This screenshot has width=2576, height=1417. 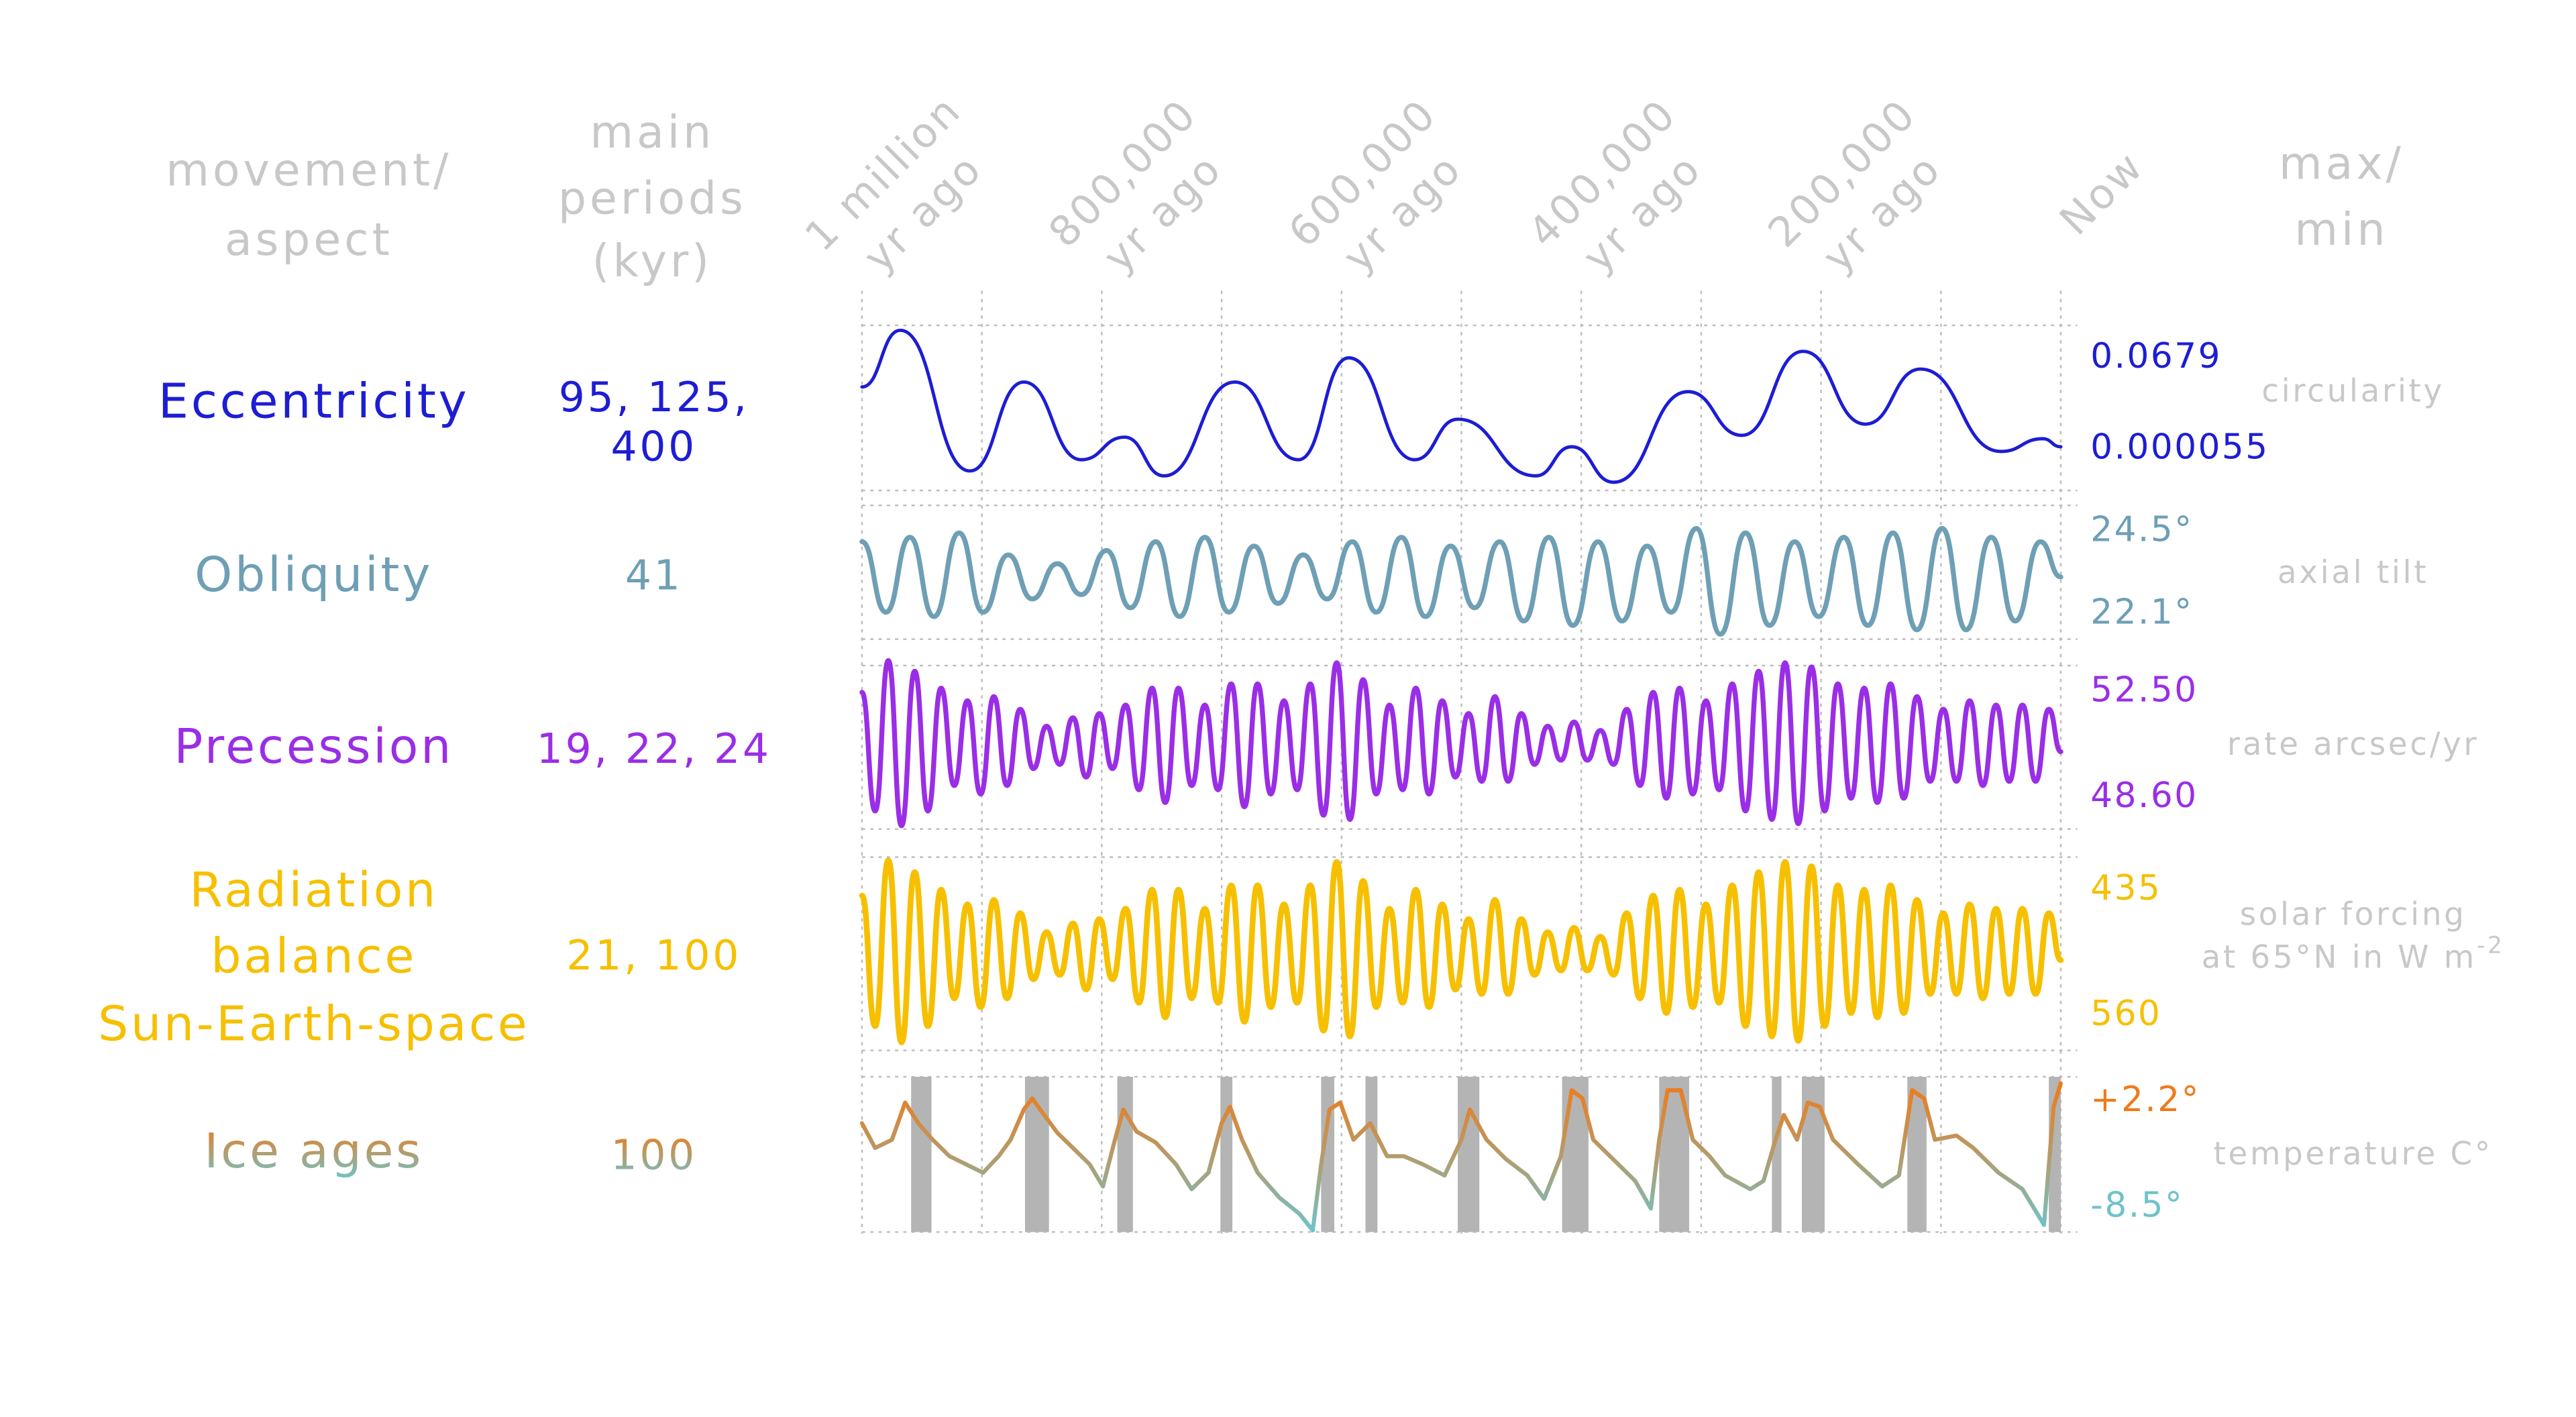 I want to click on unit-superscript: -2, so click(x=2491, y=945).